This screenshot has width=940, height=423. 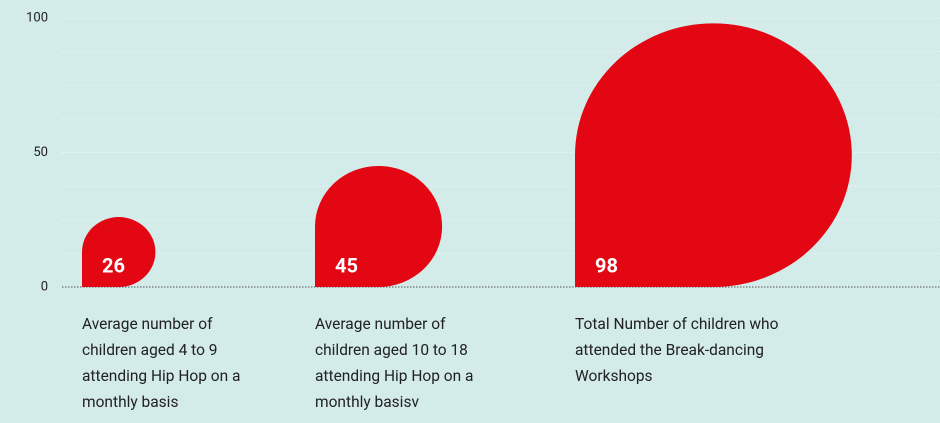 What do you see at coordinates (44, 286) in the screenshot?
I see `y-tick-label: 0` at bounding box center [44, 286].